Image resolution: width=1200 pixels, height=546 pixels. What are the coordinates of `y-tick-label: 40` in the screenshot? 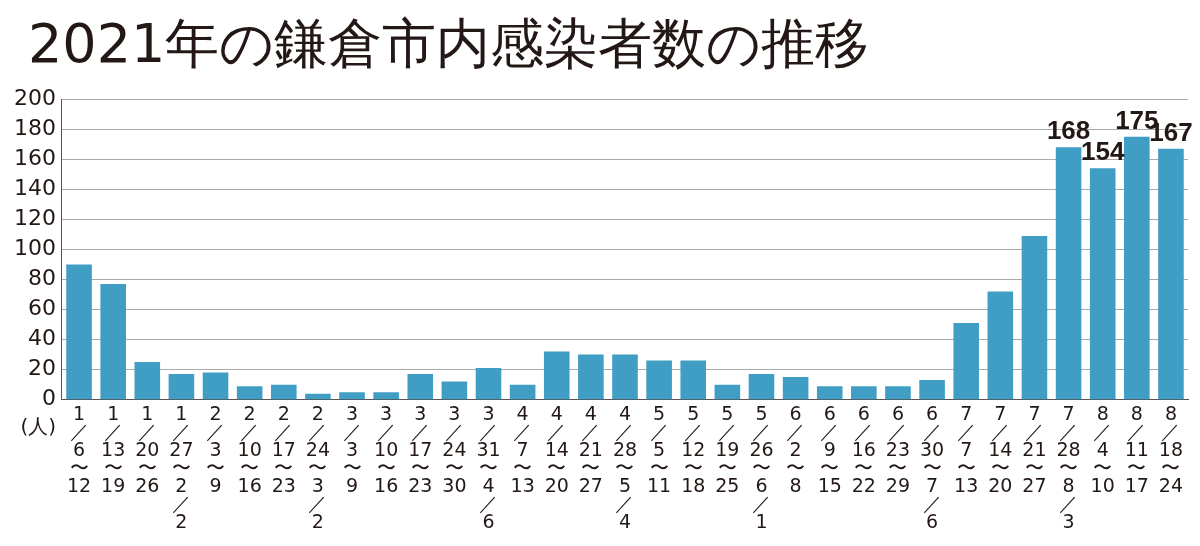 It's located at (41, 338).